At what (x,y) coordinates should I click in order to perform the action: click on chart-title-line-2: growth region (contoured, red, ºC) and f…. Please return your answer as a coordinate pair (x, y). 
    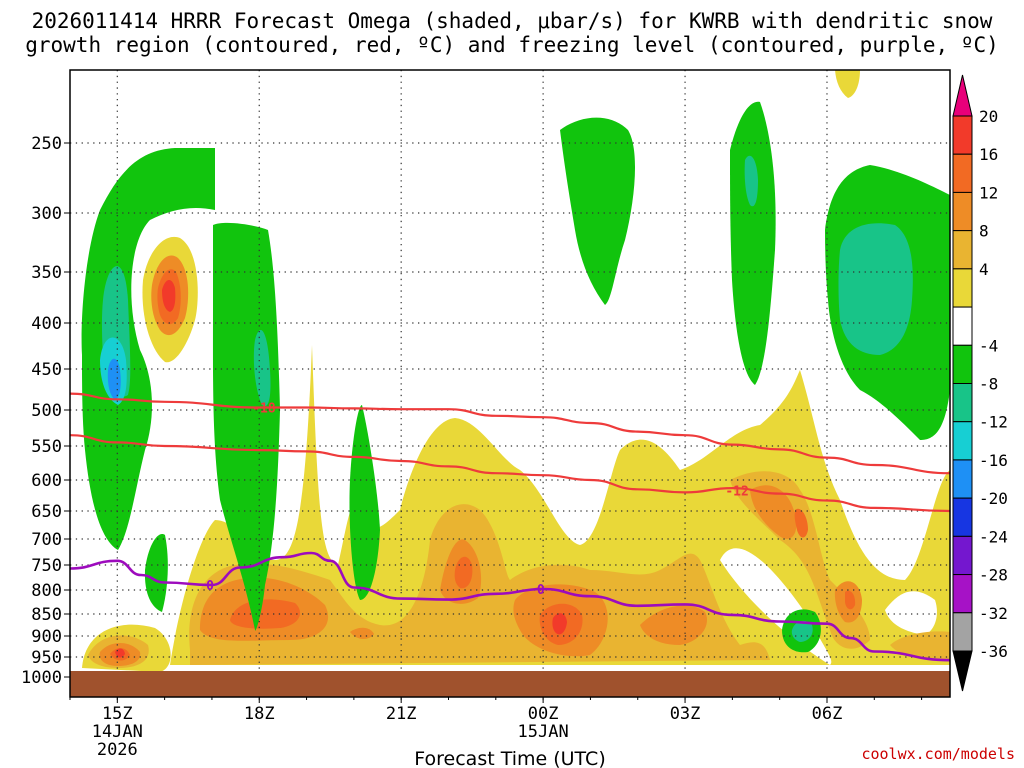
    Looking at the image, I should click on (512, 45).